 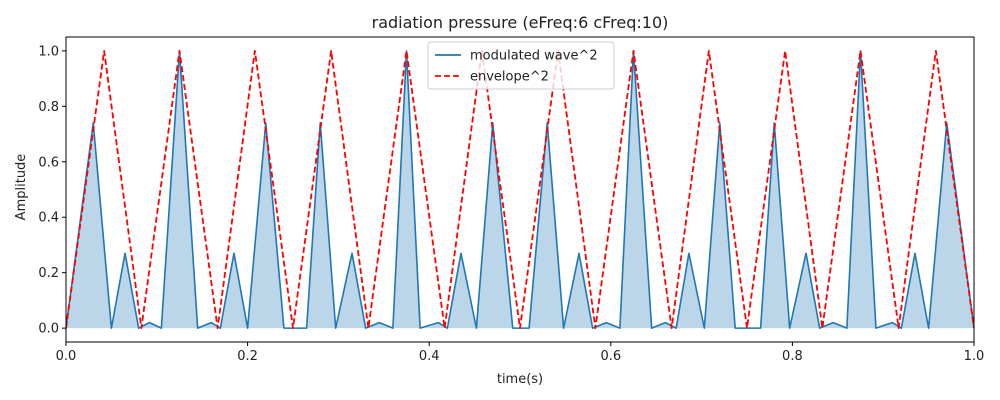 What do you see at coordinates (48, 162) in the screenshot?
I see `y-tick-label: 0.6` at bounding box center [48, 162].